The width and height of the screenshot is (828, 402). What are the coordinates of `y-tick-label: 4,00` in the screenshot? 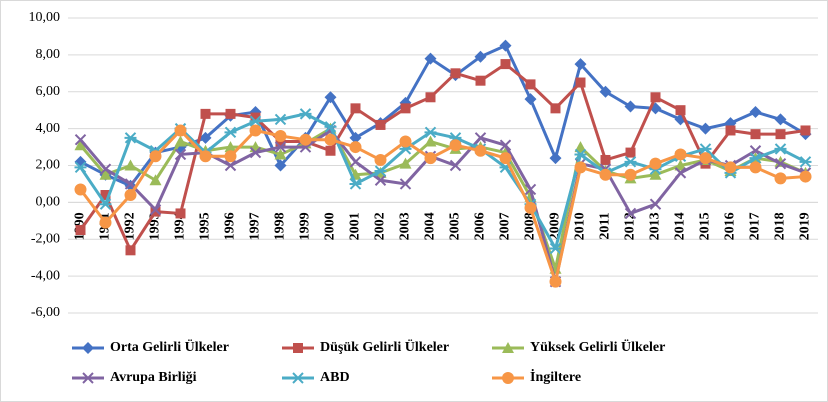 It's located at (48, 128).